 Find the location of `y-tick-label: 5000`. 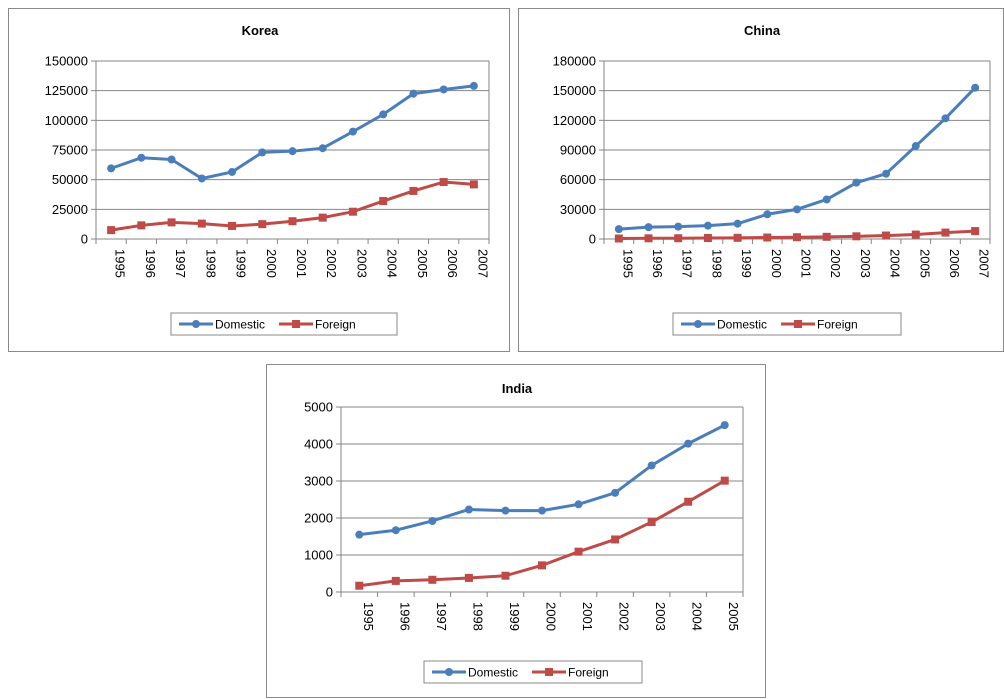

y-tick-label: 5000 is located at coordinates (318, 407).